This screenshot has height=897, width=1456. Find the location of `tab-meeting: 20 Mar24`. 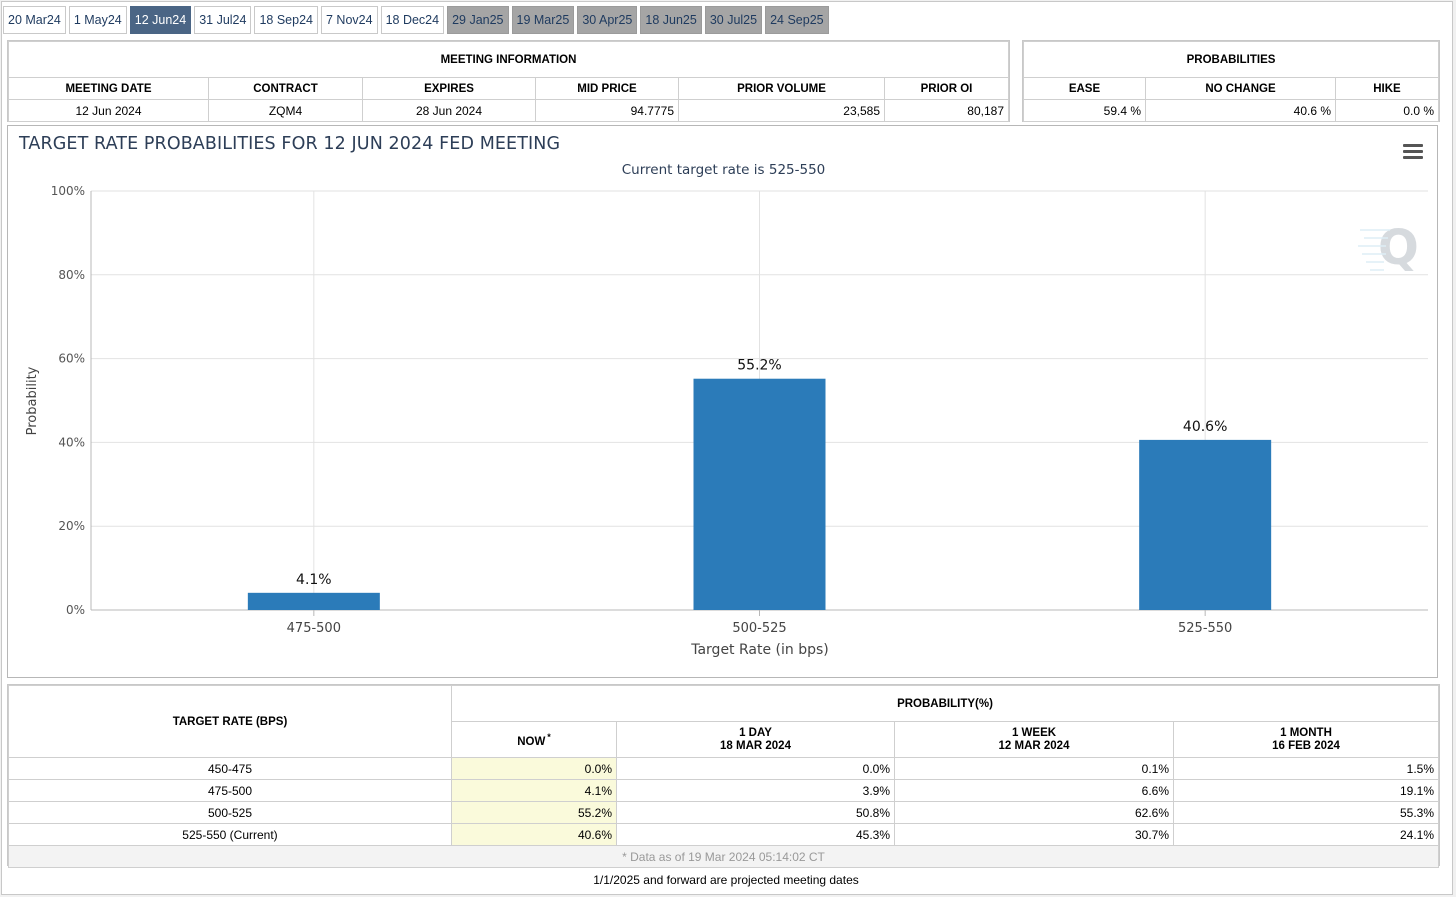

tab-meeting: 20 Mar24 is located at coordinates (34, 20).